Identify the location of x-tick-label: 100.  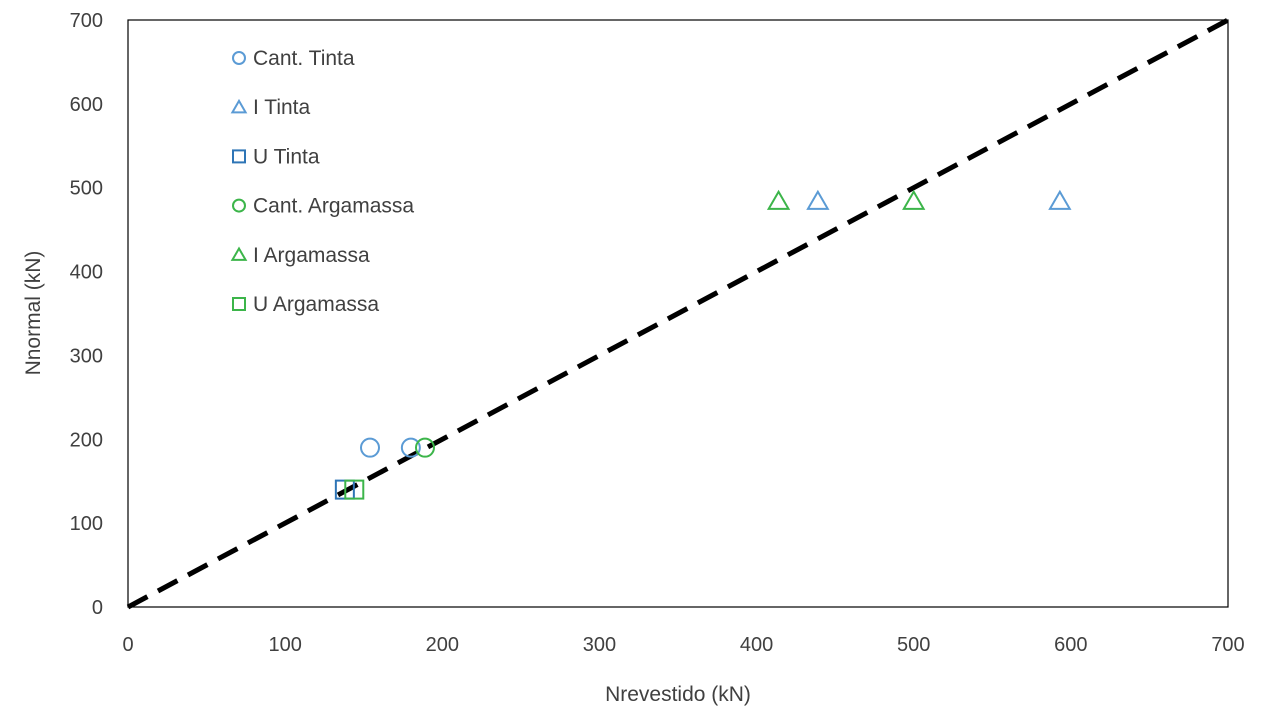
(284, 645).